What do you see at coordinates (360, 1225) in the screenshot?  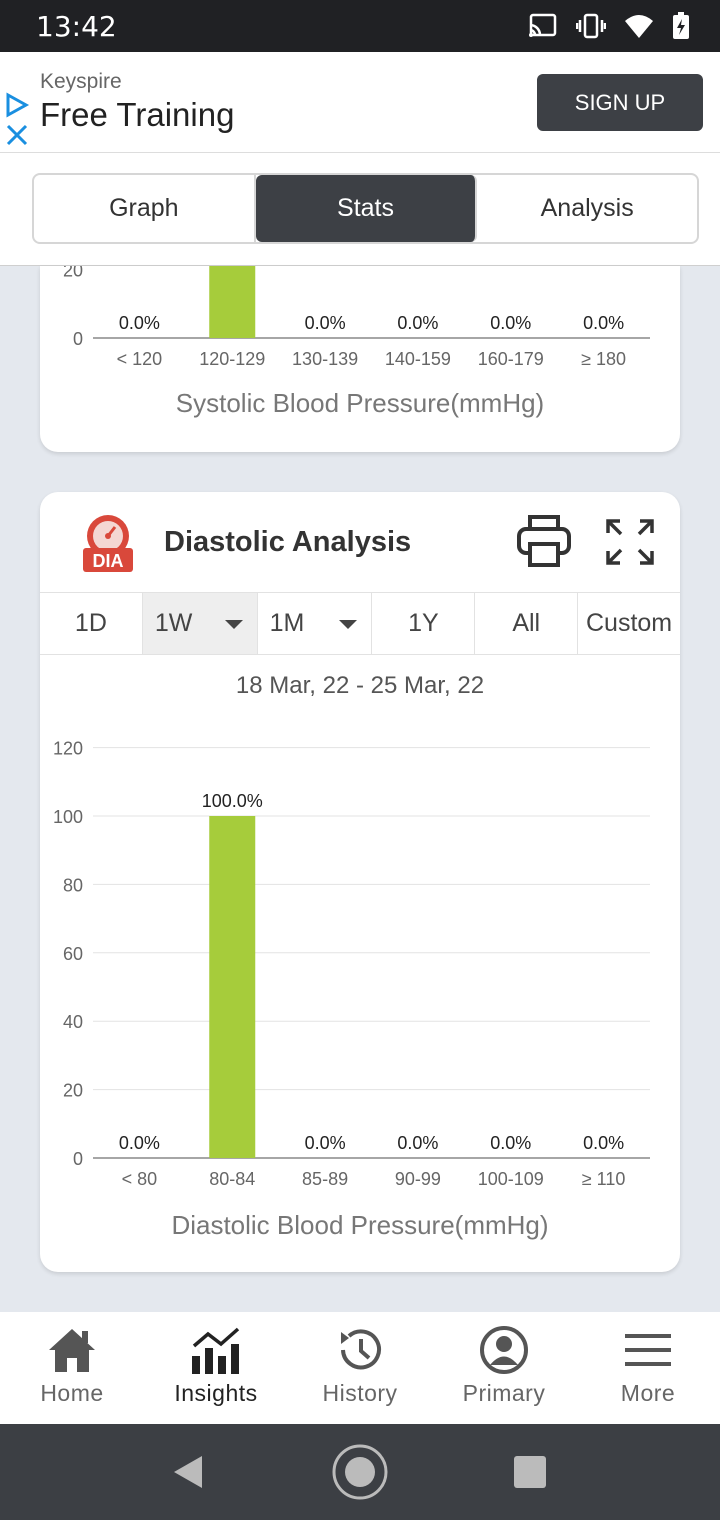 I see `diastolic-x-axis-label: Diastolic Blood Pressure(mmHg)` at bounding box center [360, 1225].